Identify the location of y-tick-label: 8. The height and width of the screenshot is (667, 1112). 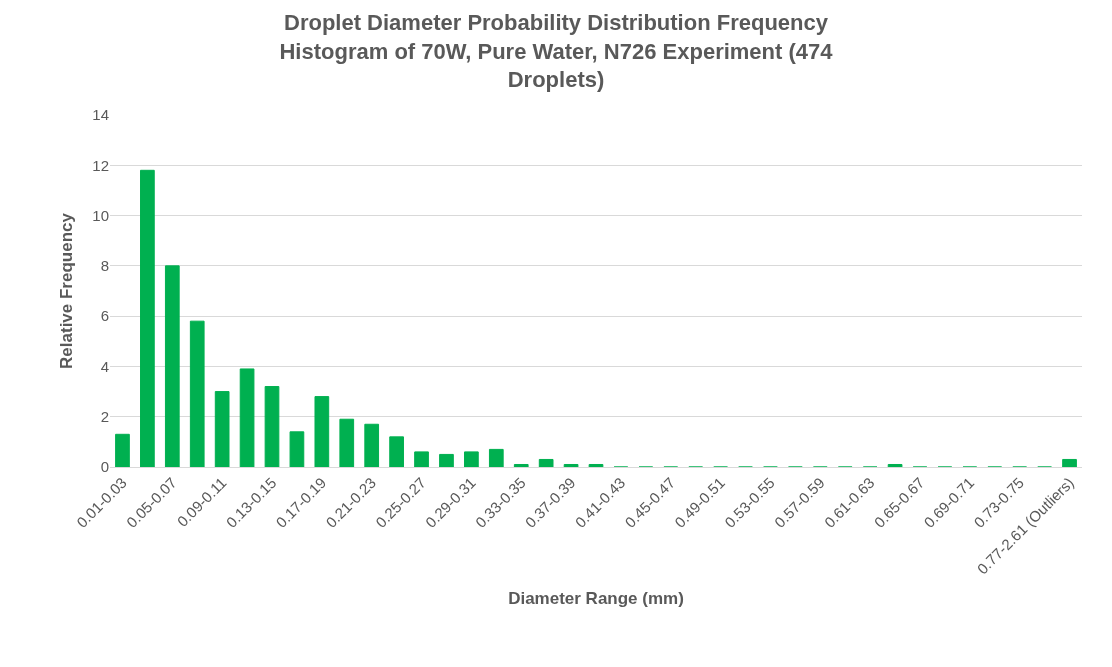
(104, 266).